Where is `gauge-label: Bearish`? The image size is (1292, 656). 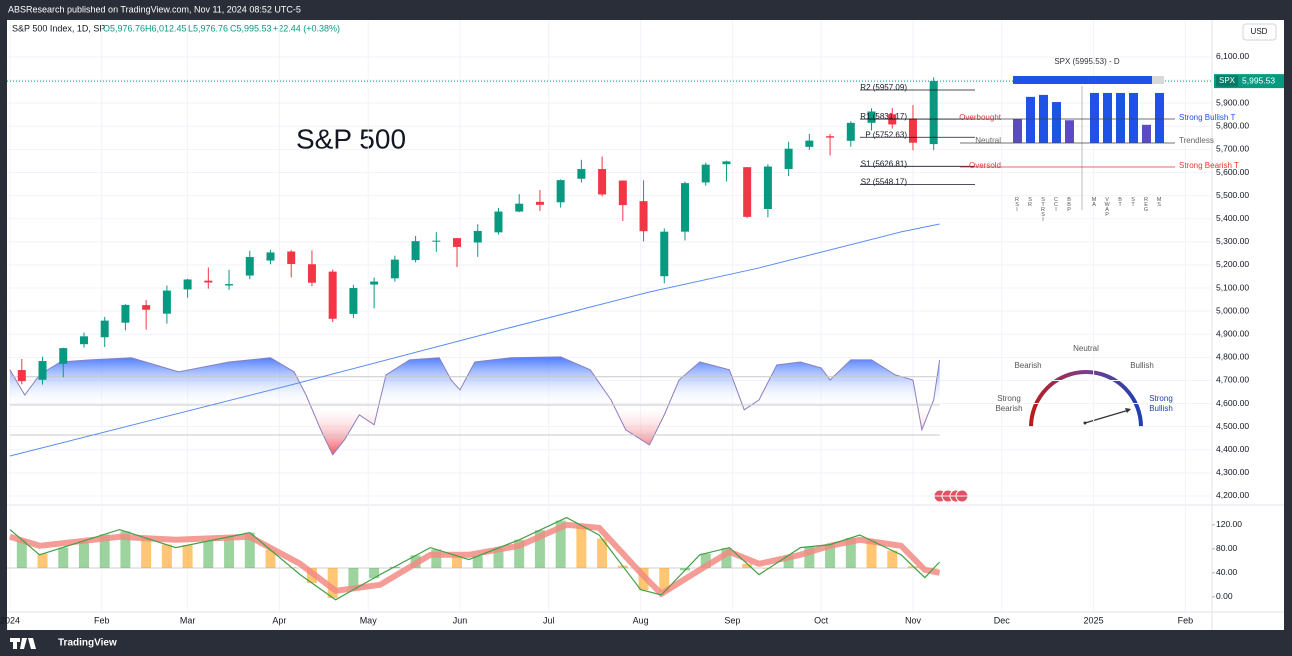 gauge-label: Bearish is located at coordinates (1027, 365).